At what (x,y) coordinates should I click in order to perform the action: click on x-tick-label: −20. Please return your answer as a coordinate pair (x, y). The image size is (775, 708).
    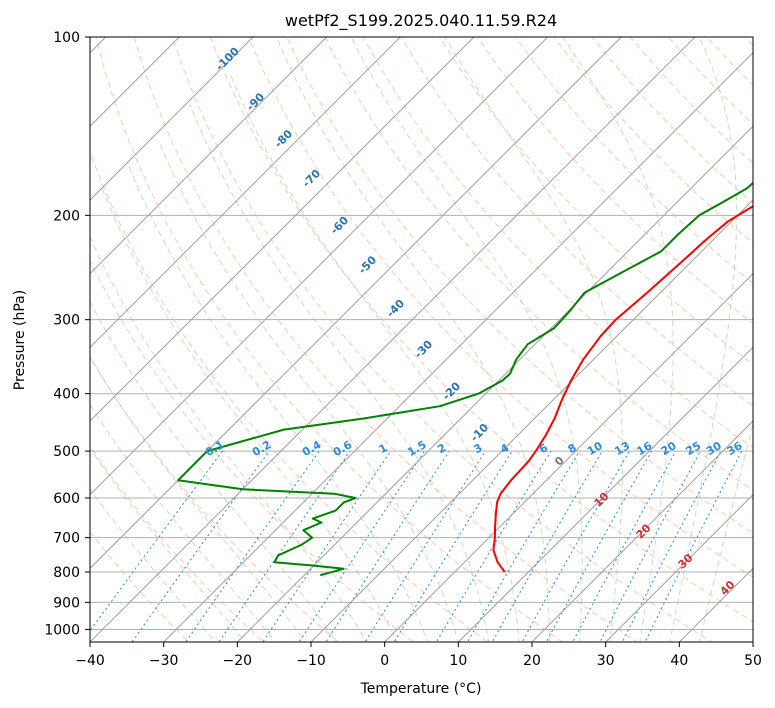
    Looking at the image, I should click on (238, 661).